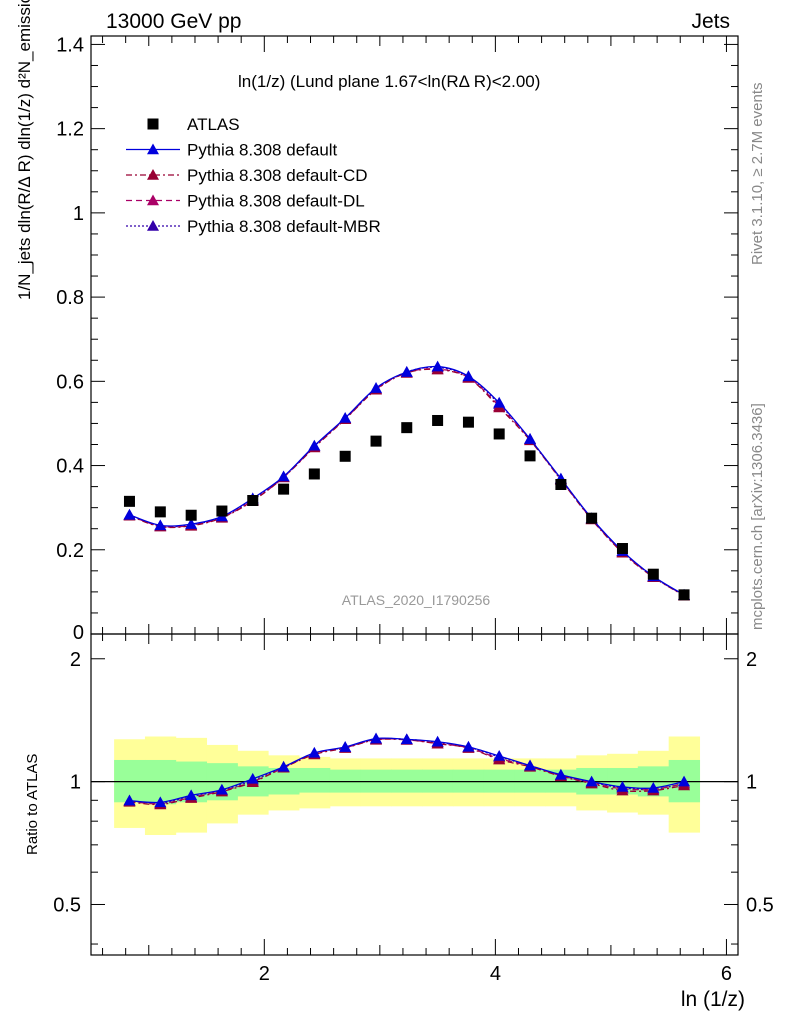 This screenshot has width=786, height=1024. What do you see at coordinates (264, 974) in the screenshot?
I see `x-tick-label: 2` at bounding box center [264, 974].